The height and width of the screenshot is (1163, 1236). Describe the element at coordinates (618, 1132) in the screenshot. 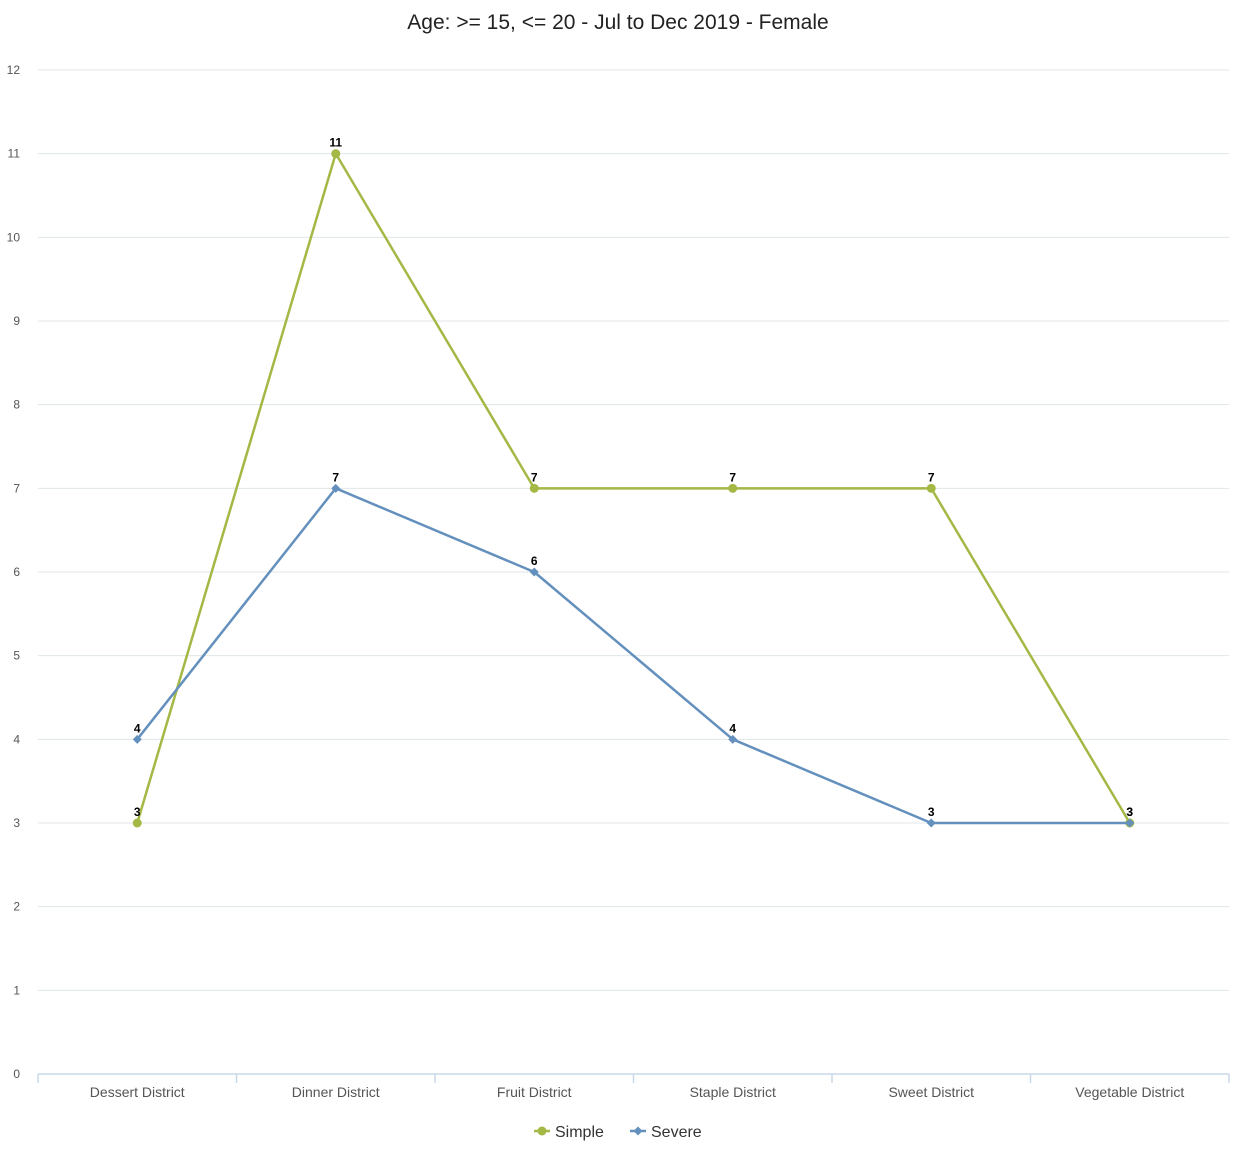

I see `legend: Simple Severe` at that location.